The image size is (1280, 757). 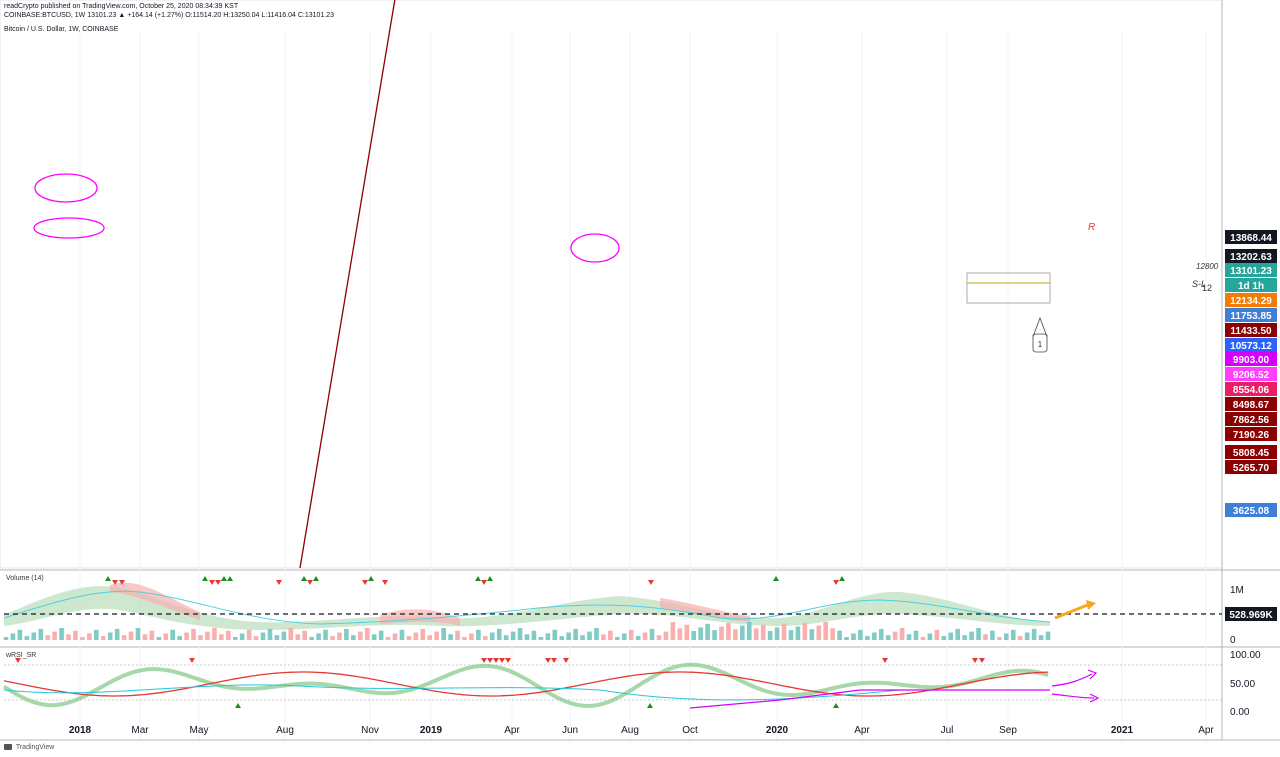 I want to click on s-l-label: S-L, so click(x=1199, y=284).